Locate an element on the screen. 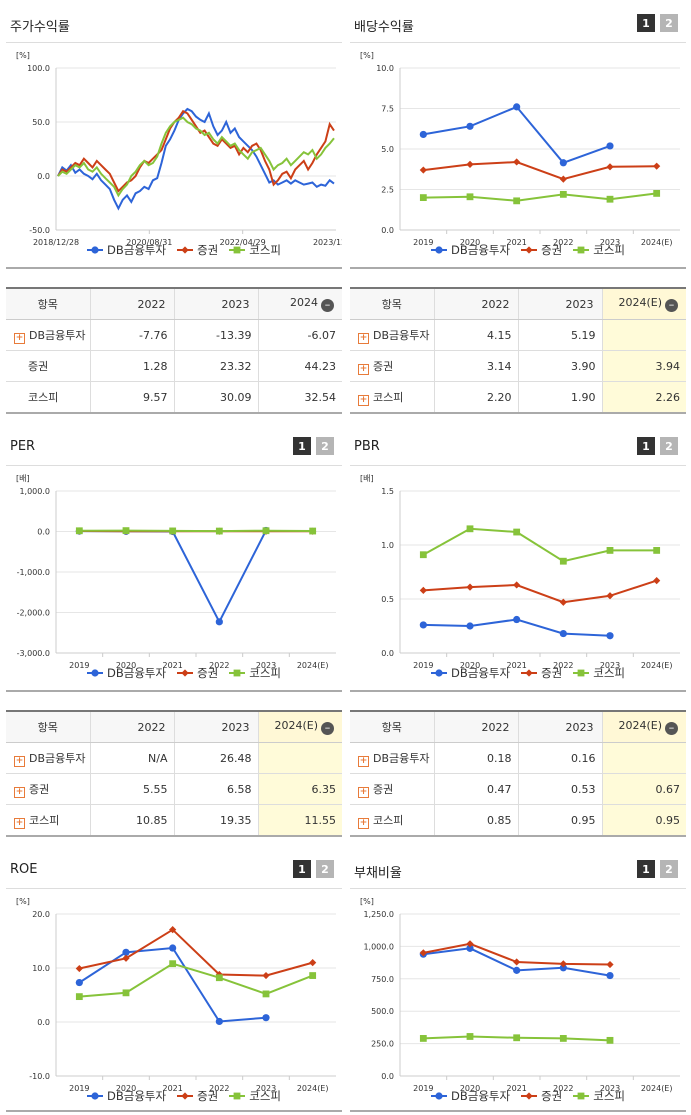 Image resolution: width=691 pixels, height=1115 pixels. table-cell: 44.23 is located at coordinates (300, 366).